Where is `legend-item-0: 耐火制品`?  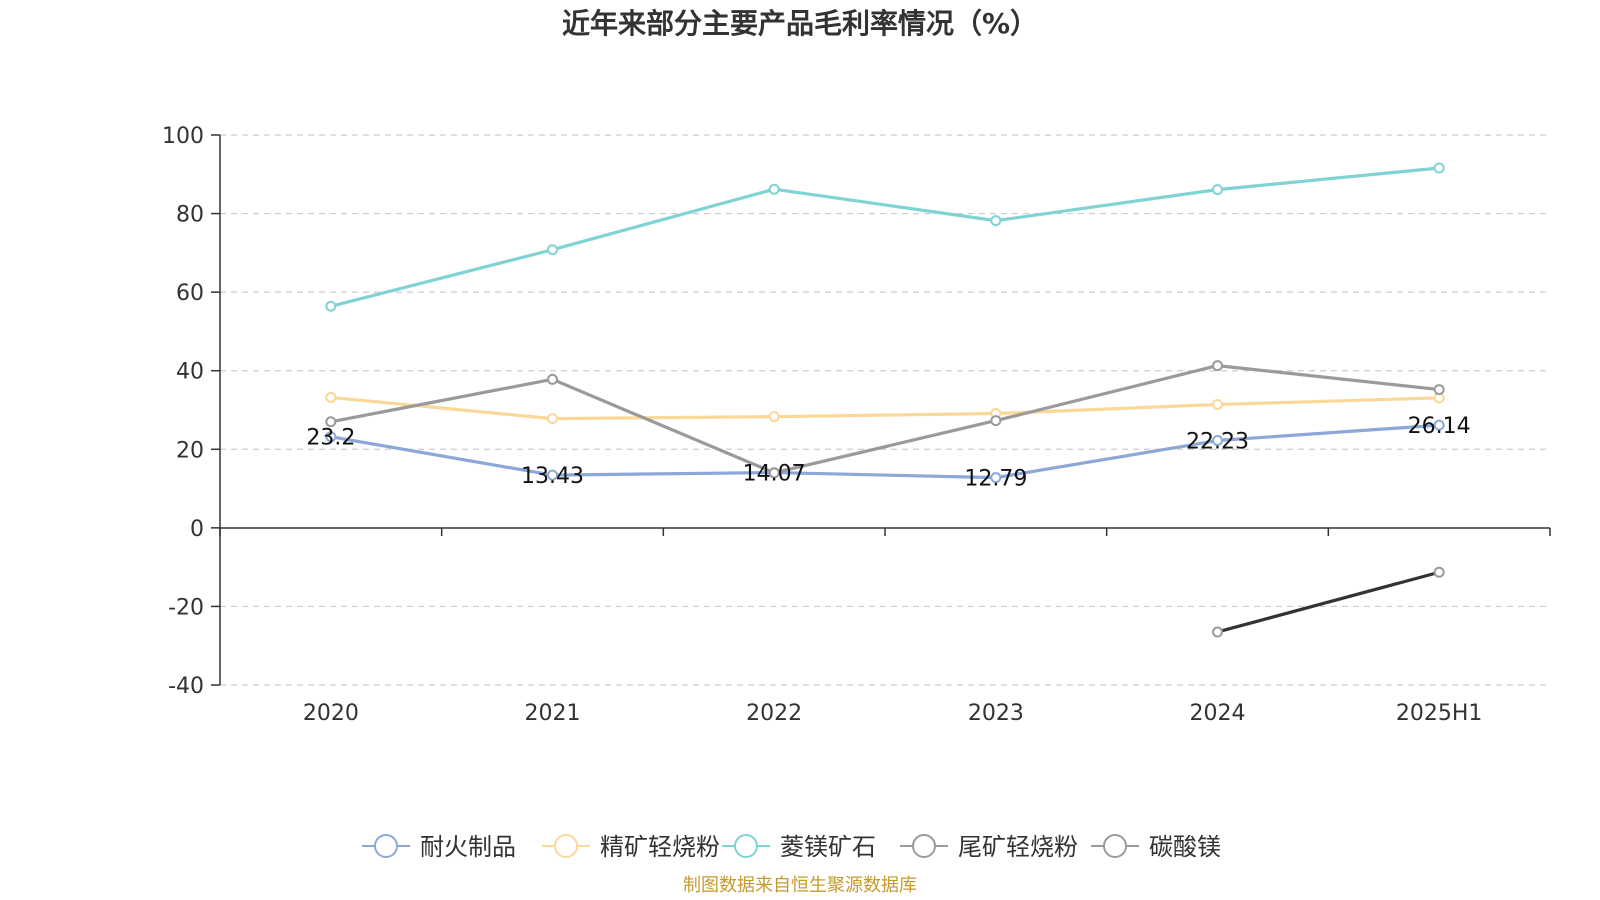 legend-item-0: 耐火制品 is located at coordinates (439, 847).